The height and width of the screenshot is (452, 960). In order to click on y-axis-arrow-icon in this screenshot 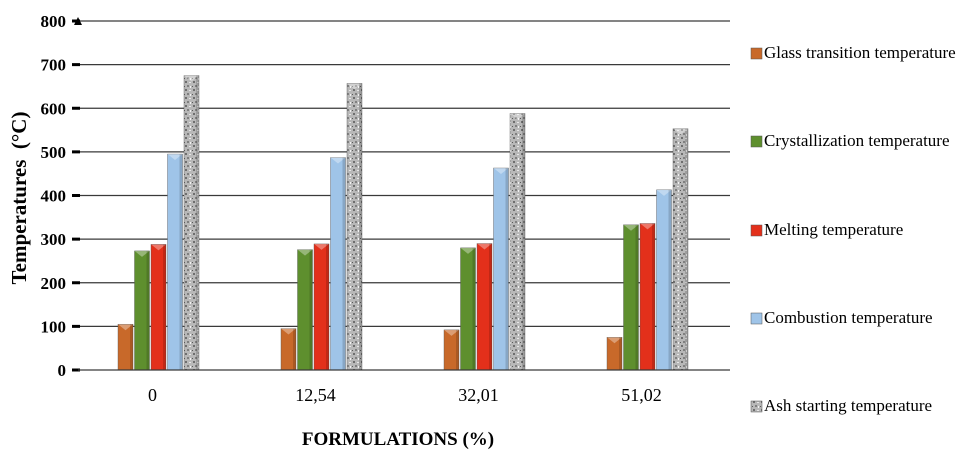, I will do `click(78, 21)`.